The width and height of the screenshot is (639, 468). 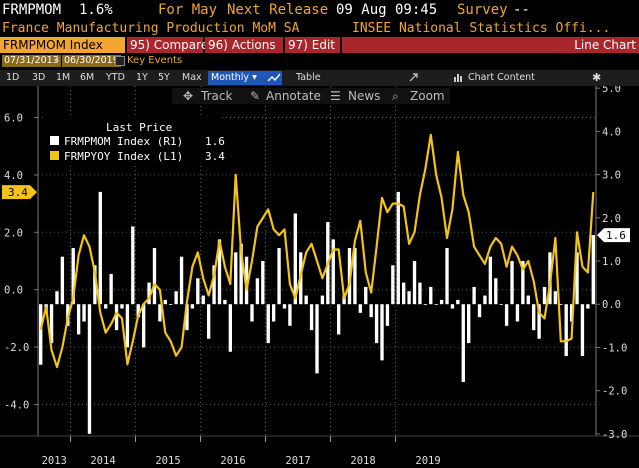 What do you see at coordinates (274, 78) in the screenshot?
I see `line-chart-icon` at bounding box center [274, 78].